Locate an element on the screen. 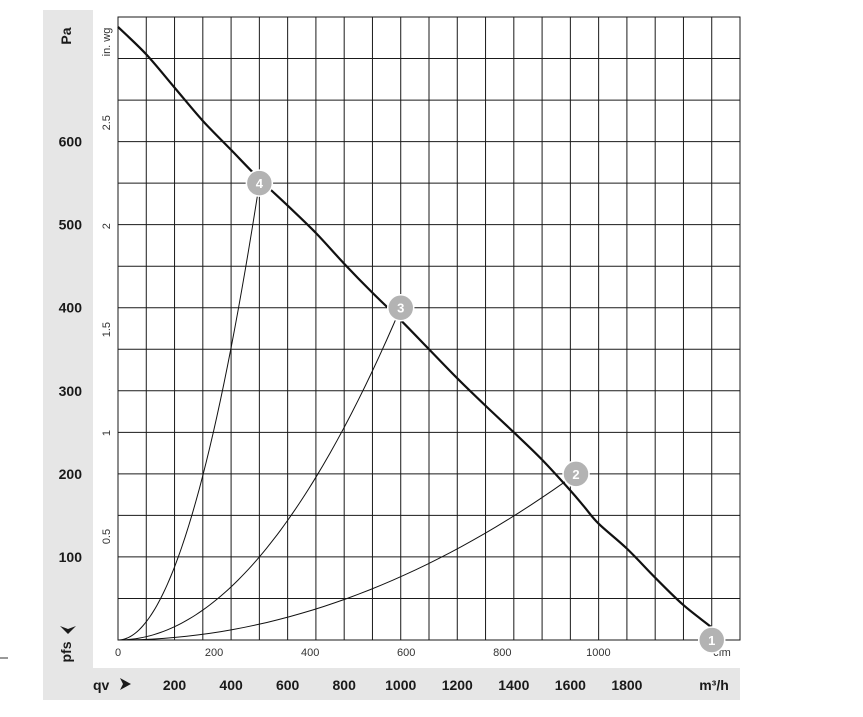  operating-point-label: 4 is located at coordinates (260, 183).